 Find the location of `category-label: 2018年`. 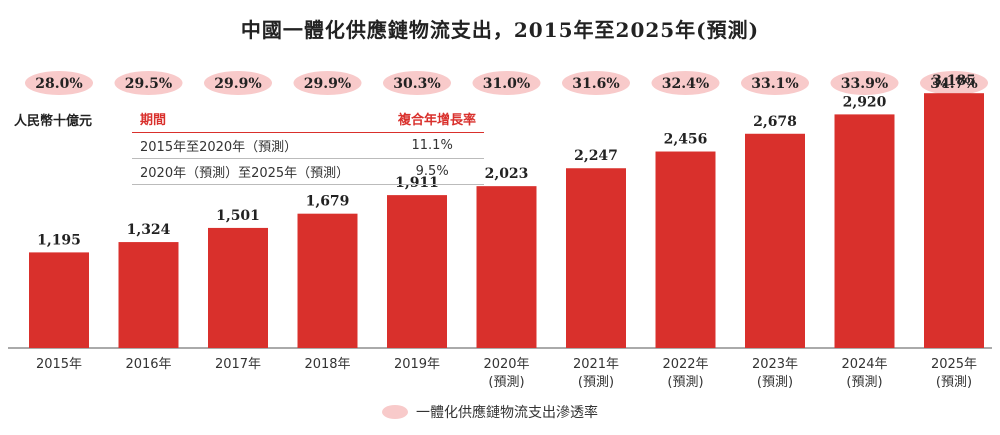

category-label: 2018年 is located at coordinates (327, 364).